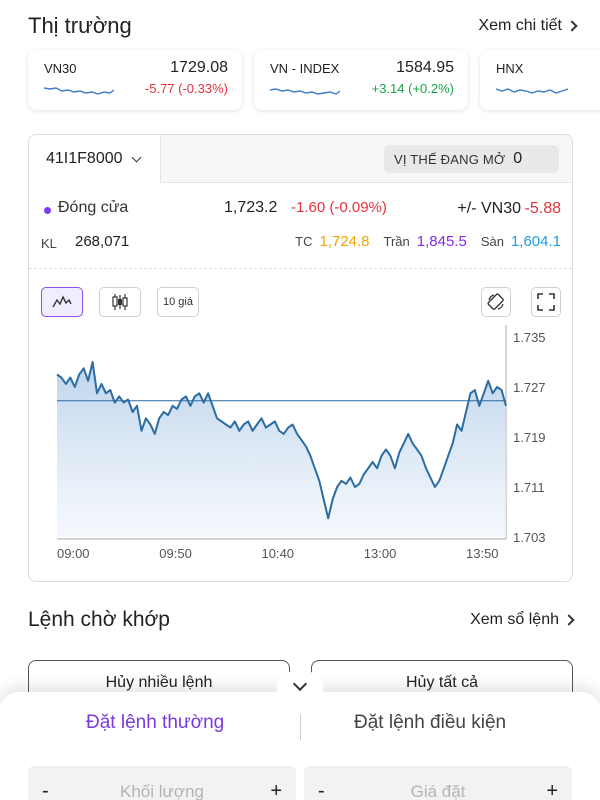 The height and width of the screenshot is (800, 600). Describe the element at coordinates (301, 620) in the screenshot. I see `pending-orders-header: Lệnh chờ khớp Xem sổ lệnh` at that location.